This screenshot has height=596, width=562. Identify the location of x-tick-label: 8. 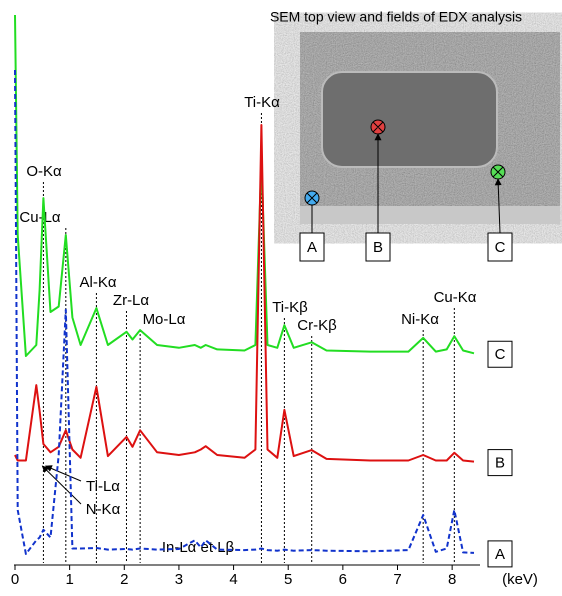
(452, 579).